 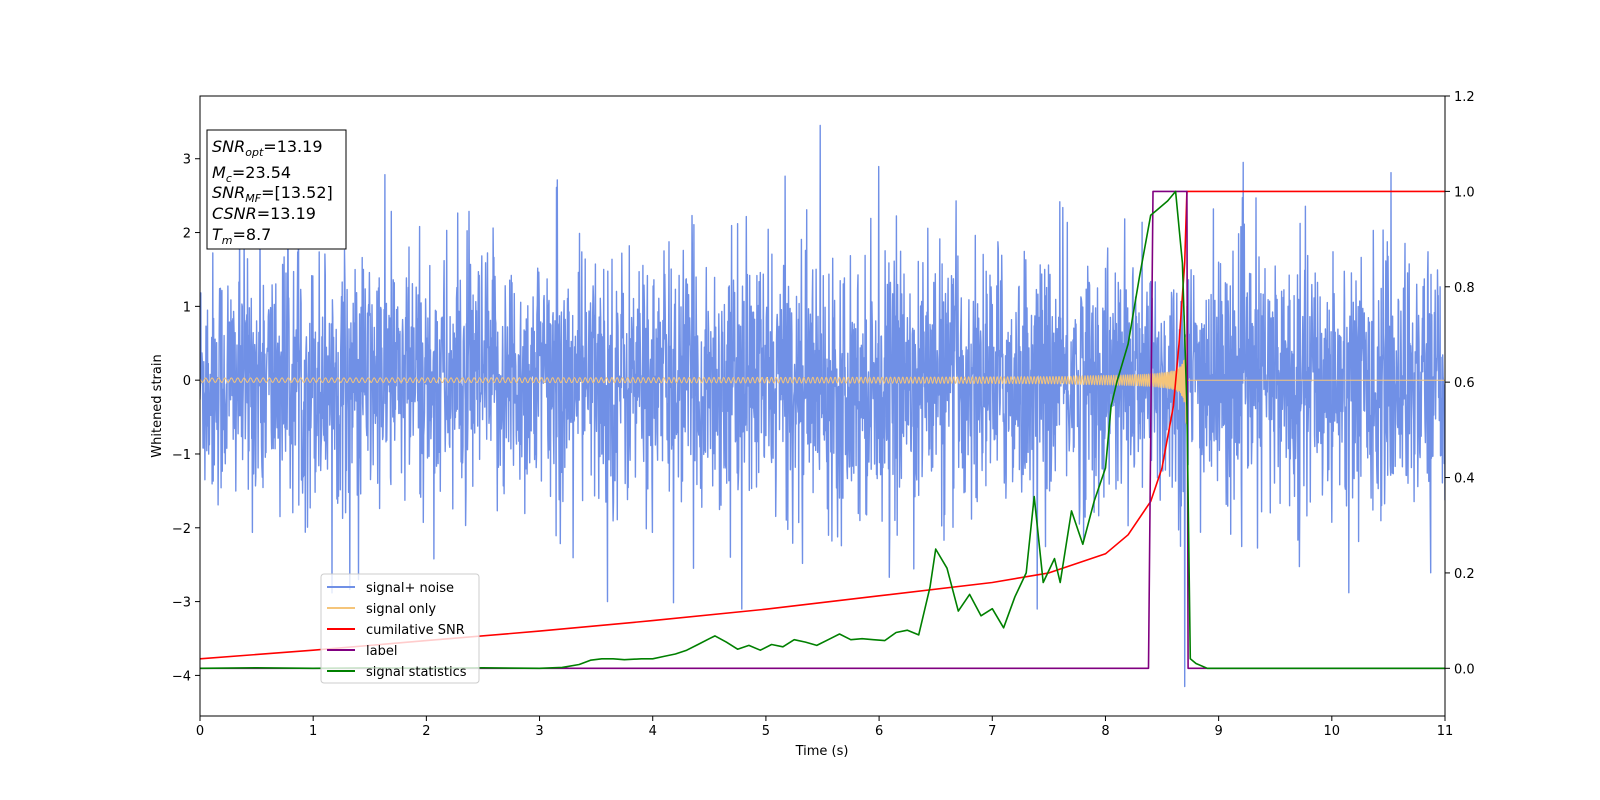 What do you see at coordinates (267, 148) in the screenshot?
I see `info-snr-opt: SNRopt=13.19` at bounding box center [267, 148].